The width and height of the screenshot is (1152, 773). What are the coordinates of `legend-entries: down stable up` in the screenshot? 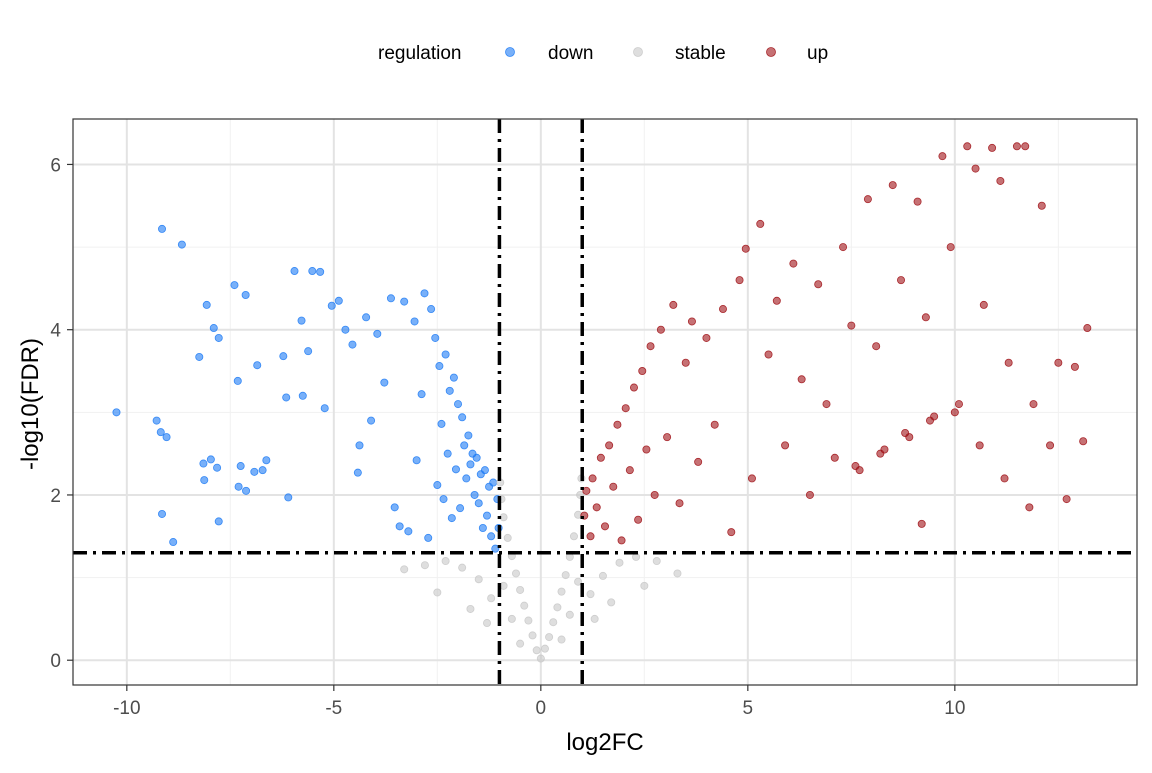 It's located at (666, 53).